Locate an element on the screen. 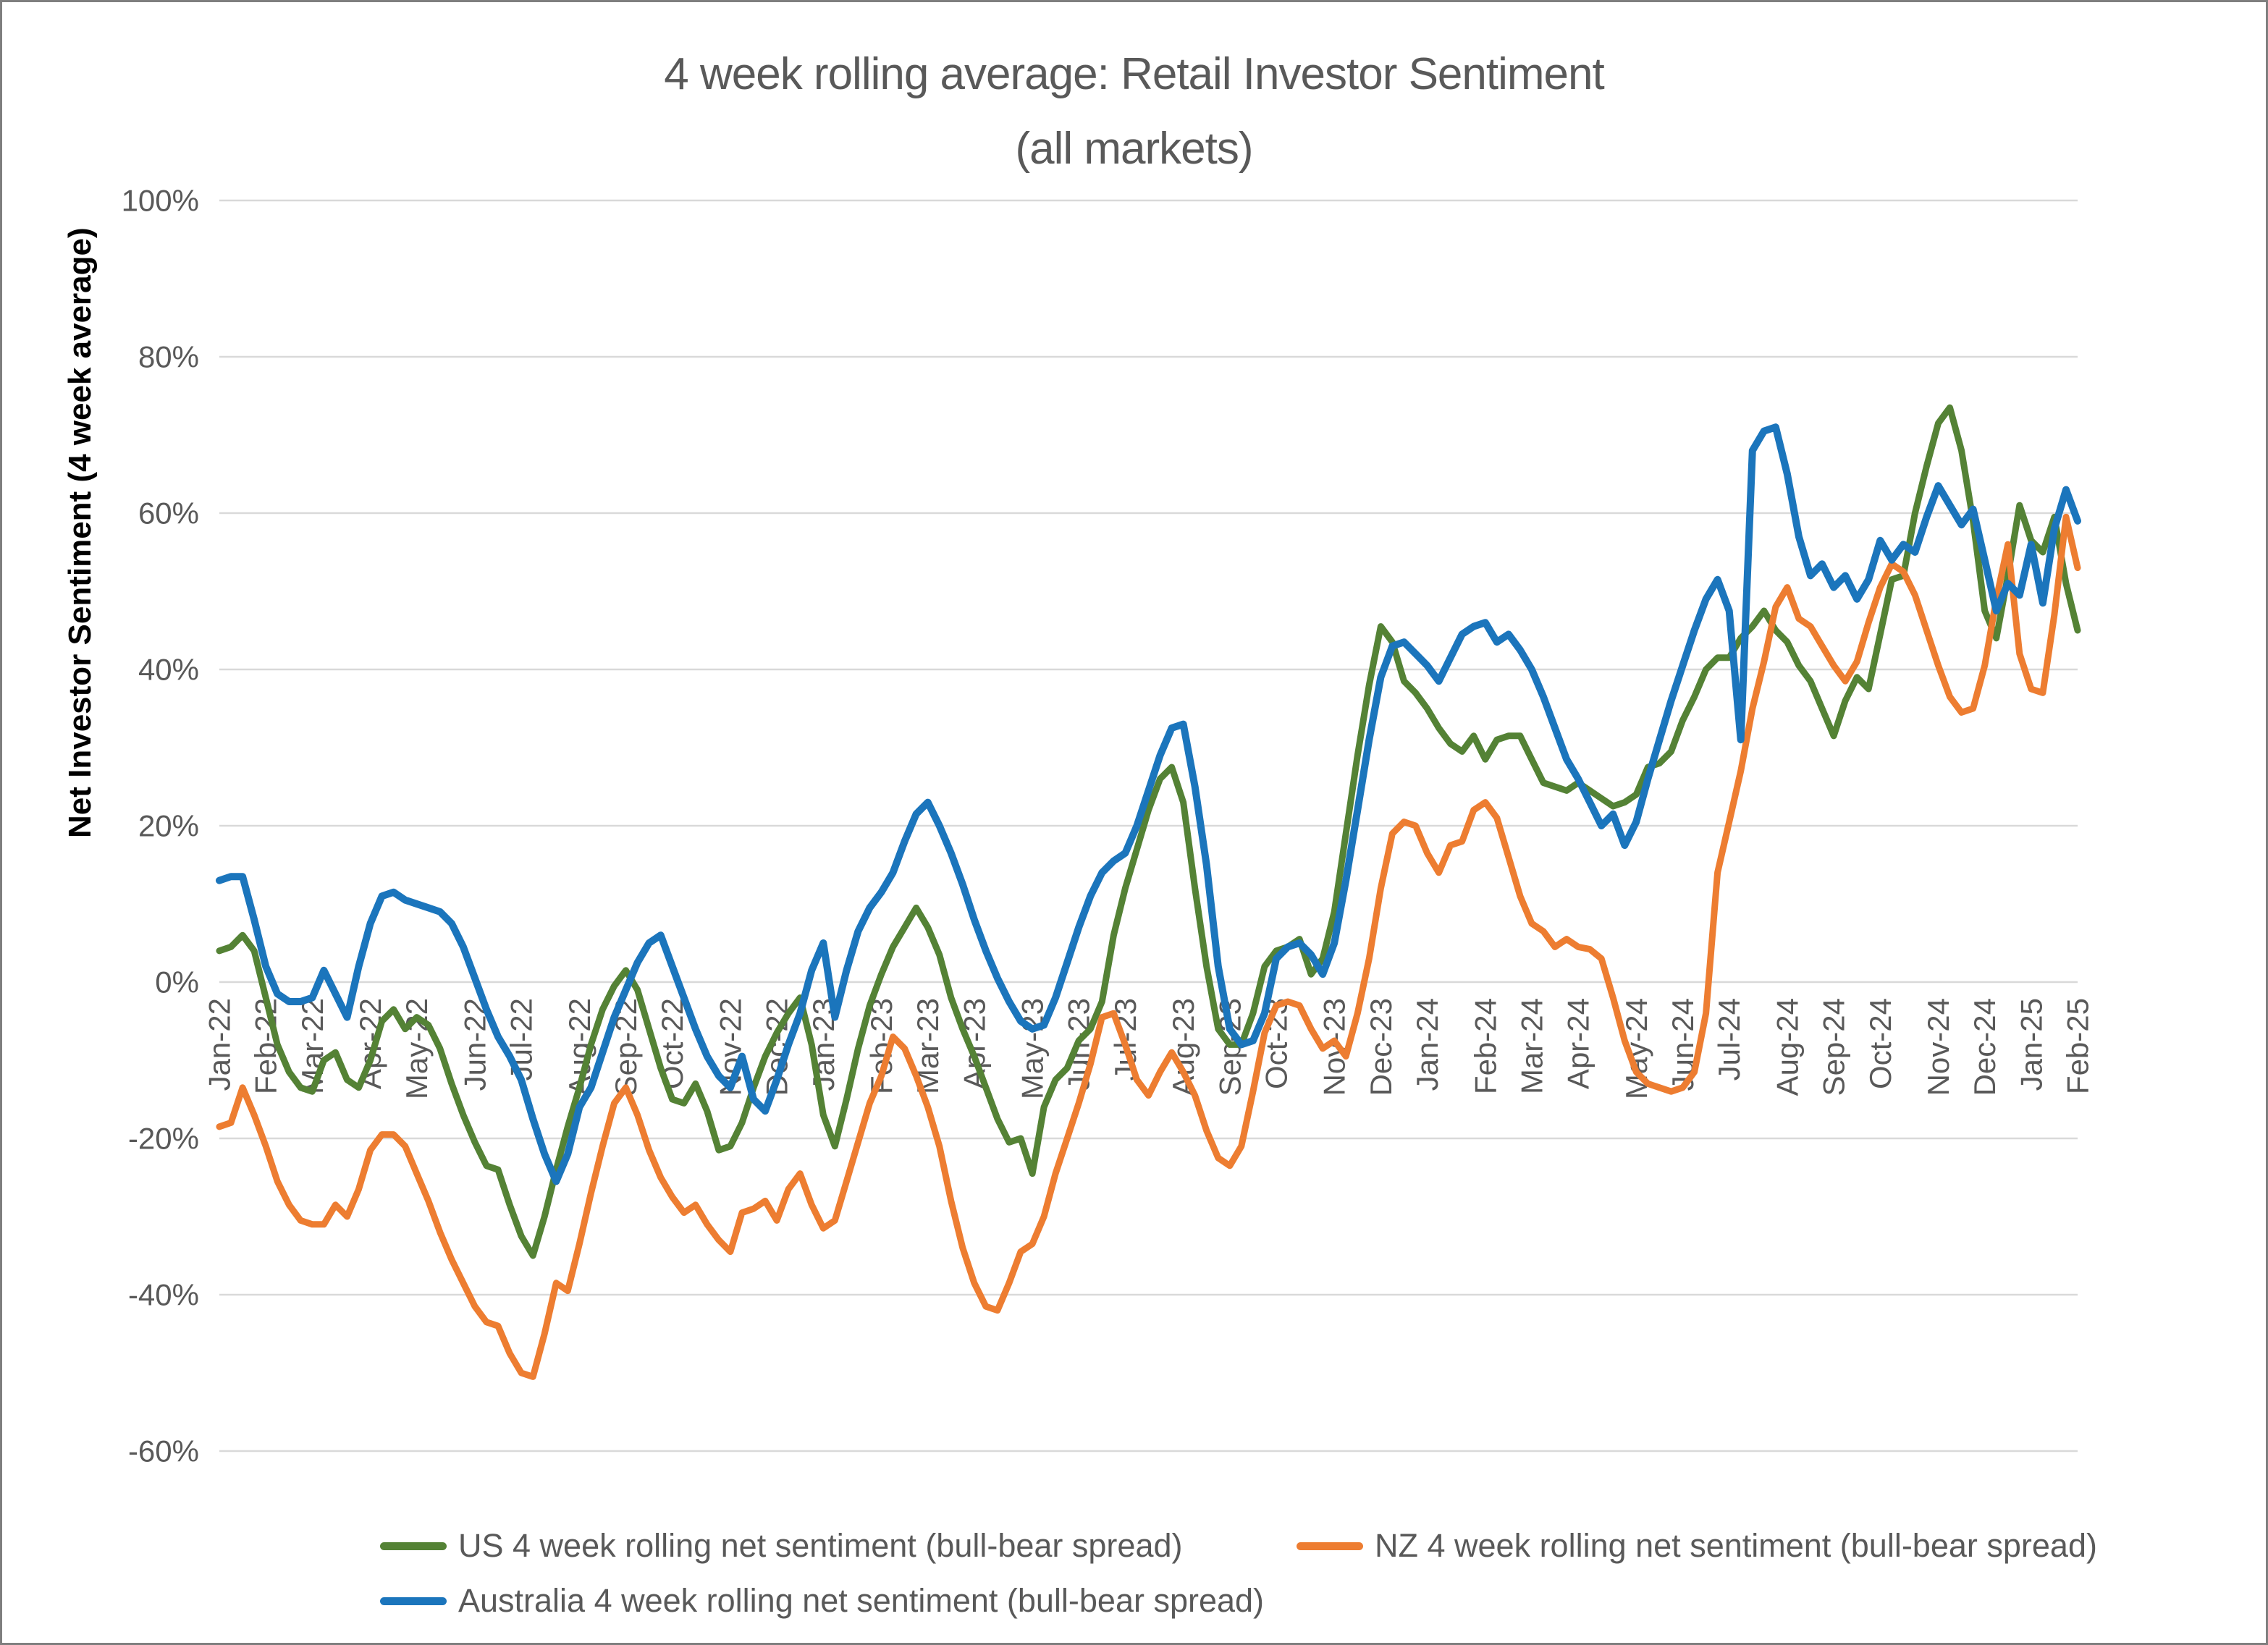 The image size is (2268, 1645). x-tick-label-May-23: May-23 is located at coordinates (1033, 1048).